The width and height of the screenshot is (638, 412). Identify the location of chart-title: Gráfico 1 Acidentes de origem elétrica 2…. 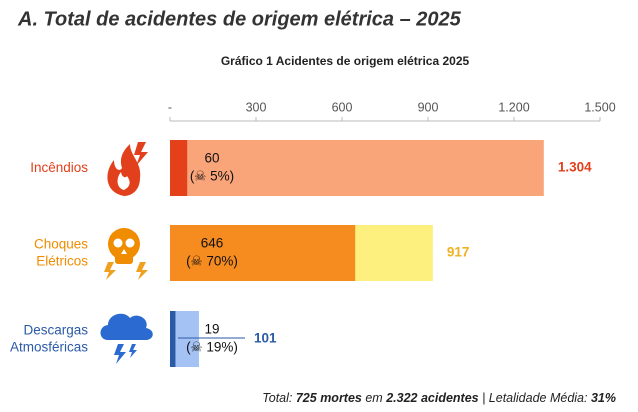
(345, 61).